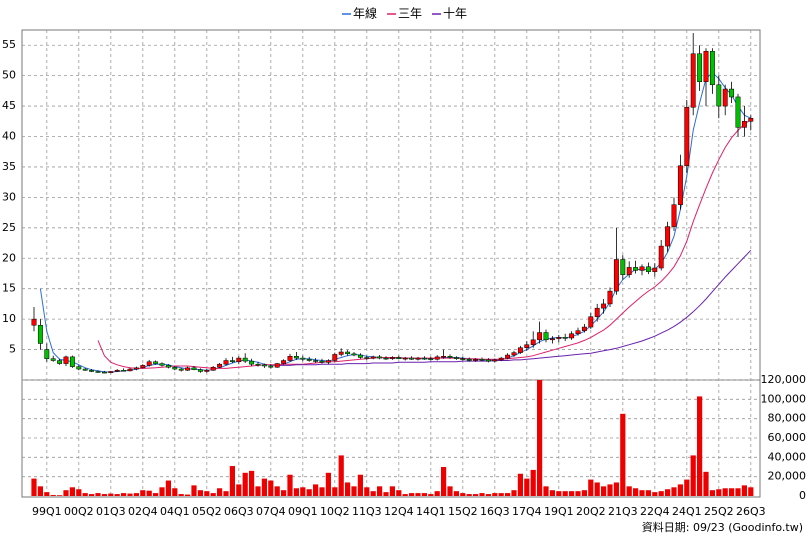 The width and height of the screenshot is (808, 540). Describe the element at coordinates (719, 511) in the screenshot. I see `x-tick-label: 25Q2` at that location.